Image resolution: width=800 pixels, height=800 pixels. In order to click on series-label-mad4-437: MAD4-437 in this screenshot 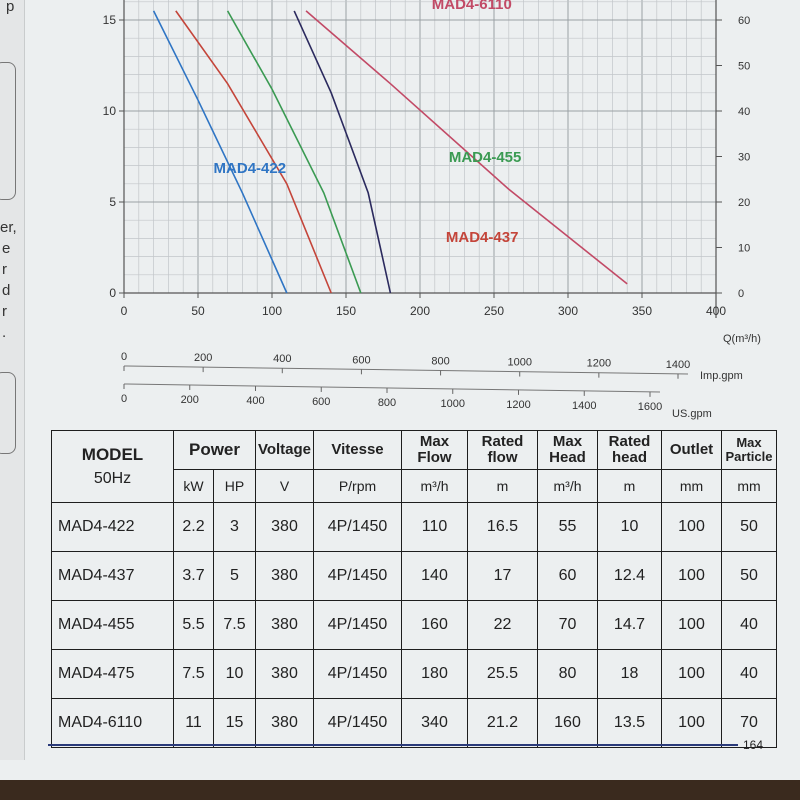, I will do `click(482, 237)`.